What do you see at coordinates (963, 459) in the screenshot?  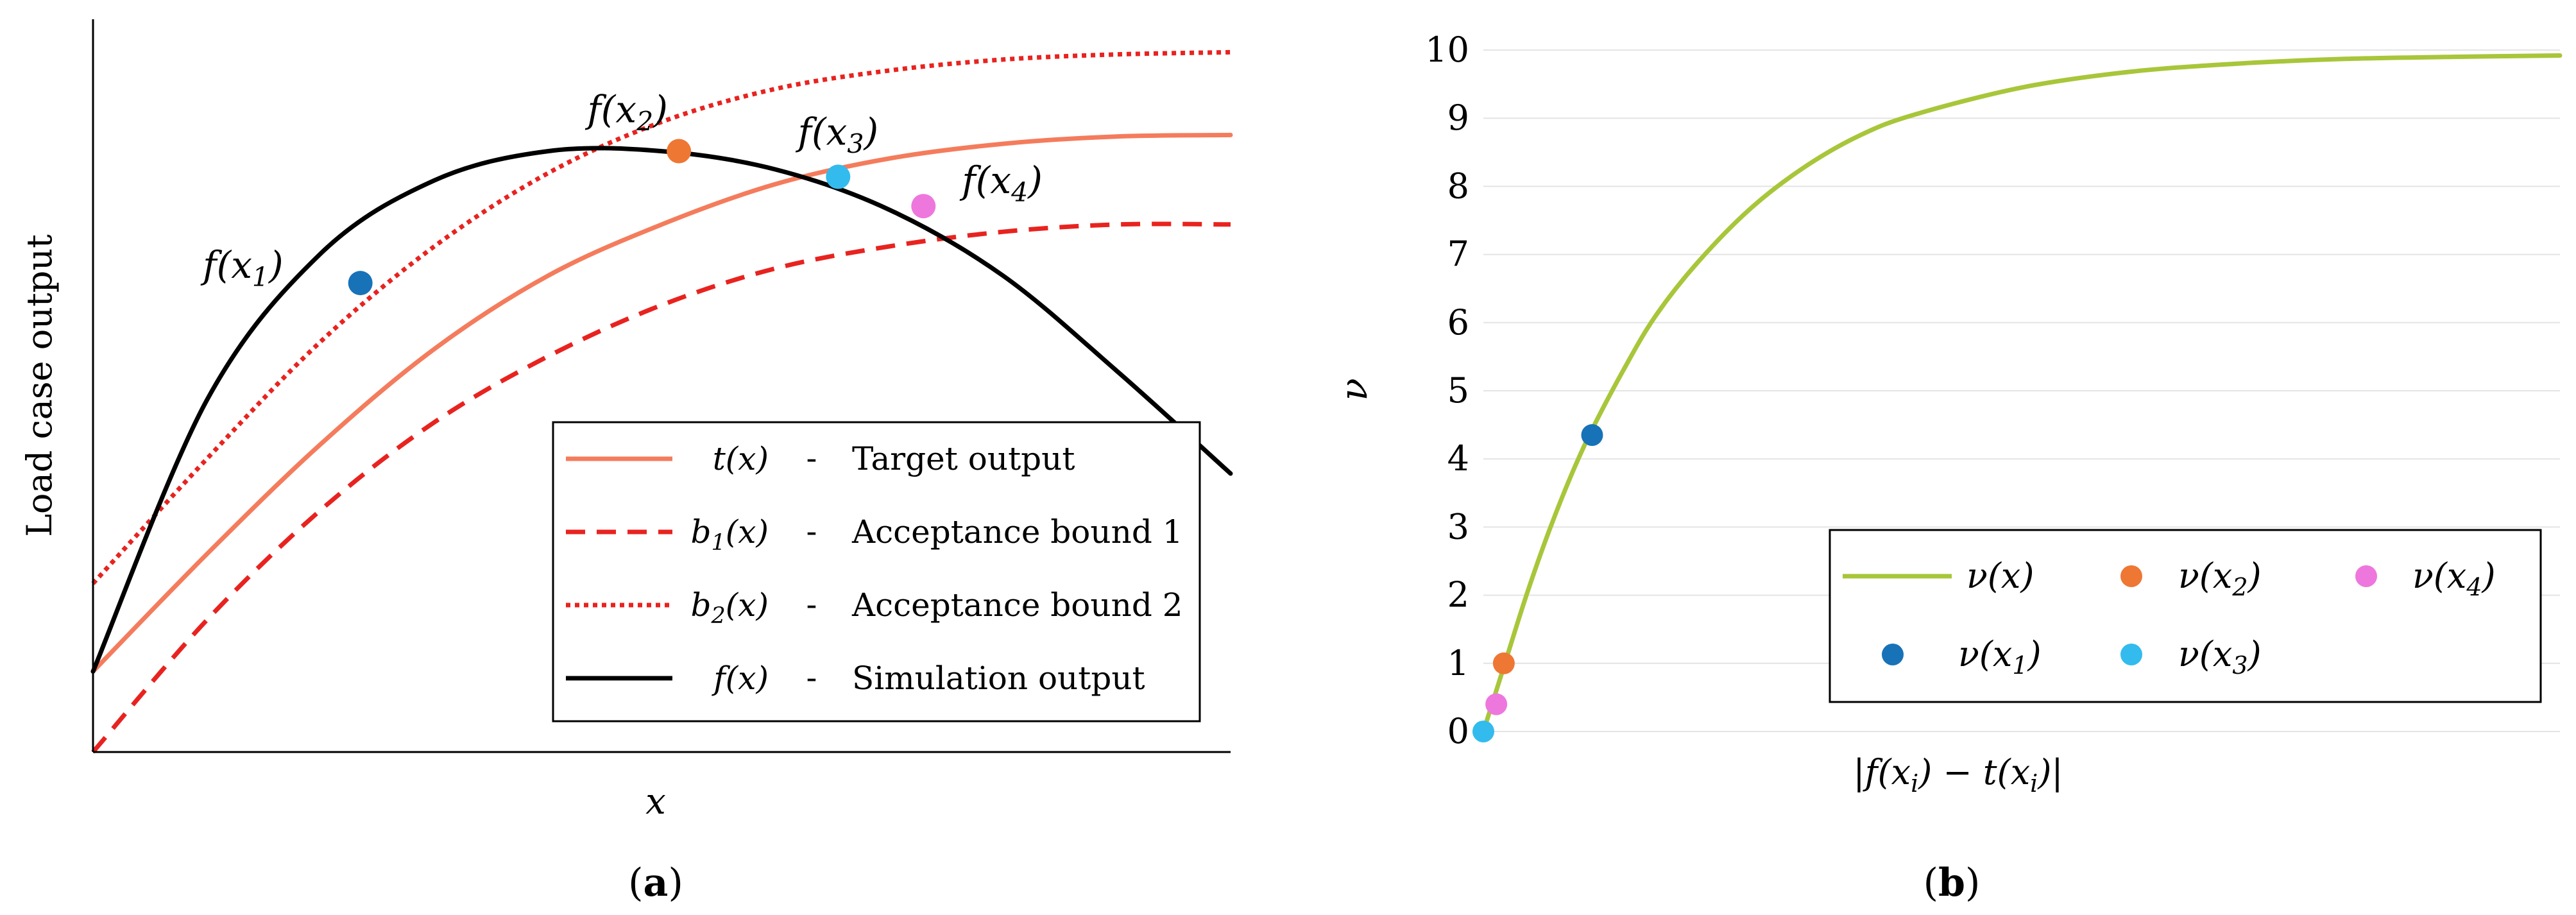 I see `legend-text-0: Target output` at bounding box center [963, 459].